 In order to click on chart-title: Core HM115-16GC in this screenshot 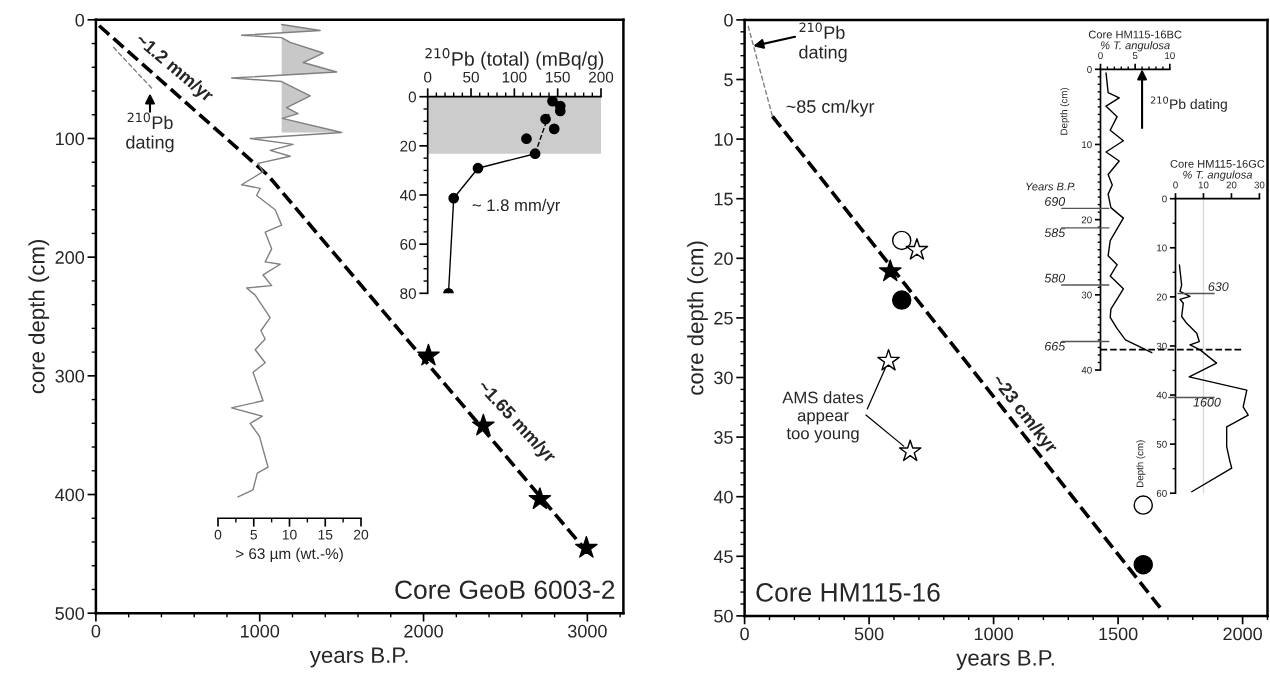, I will do `click(1217, 163)`.